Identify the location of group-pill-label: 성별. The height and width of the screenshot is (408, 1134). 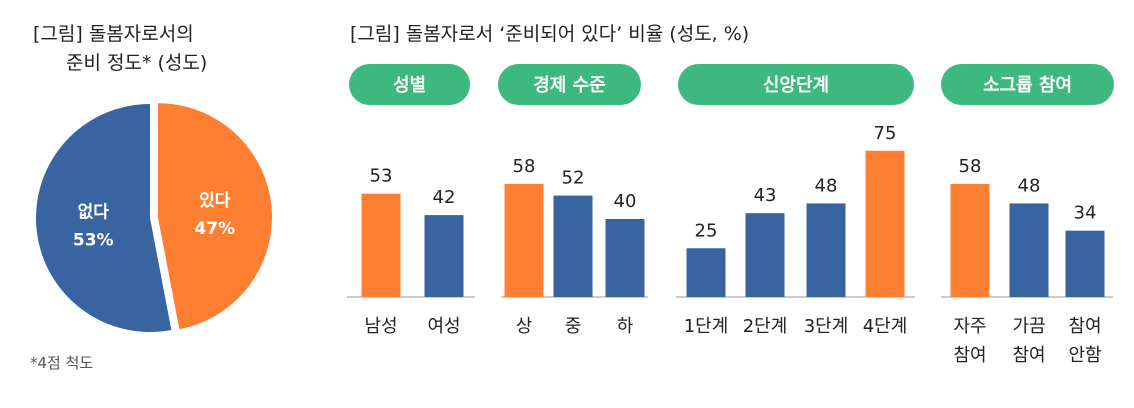
(409, 85).